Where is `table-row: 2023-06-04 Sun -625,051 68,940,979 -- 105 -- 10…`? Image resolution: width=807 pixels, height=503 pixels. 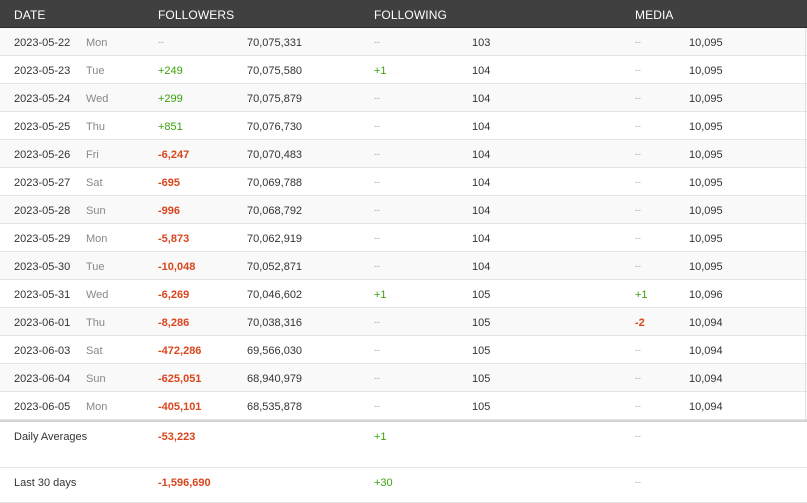
table-row: 2023-06-04 Sun -625,051 68,940,979 -- 105 -- 10… is located at coordinates (403, 378).